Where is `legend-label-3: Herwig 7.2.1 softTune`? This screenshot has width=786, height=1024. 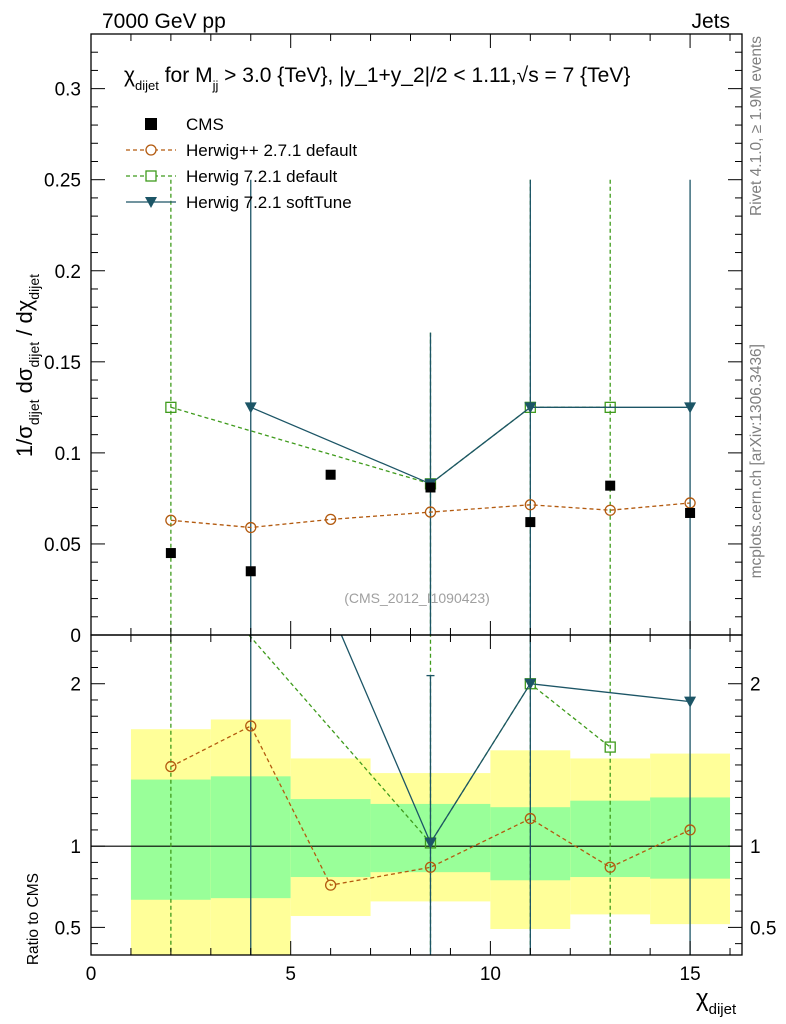 legend-label-3: Herwig 7.2.1 softTune is located at coordinates (269, 202).